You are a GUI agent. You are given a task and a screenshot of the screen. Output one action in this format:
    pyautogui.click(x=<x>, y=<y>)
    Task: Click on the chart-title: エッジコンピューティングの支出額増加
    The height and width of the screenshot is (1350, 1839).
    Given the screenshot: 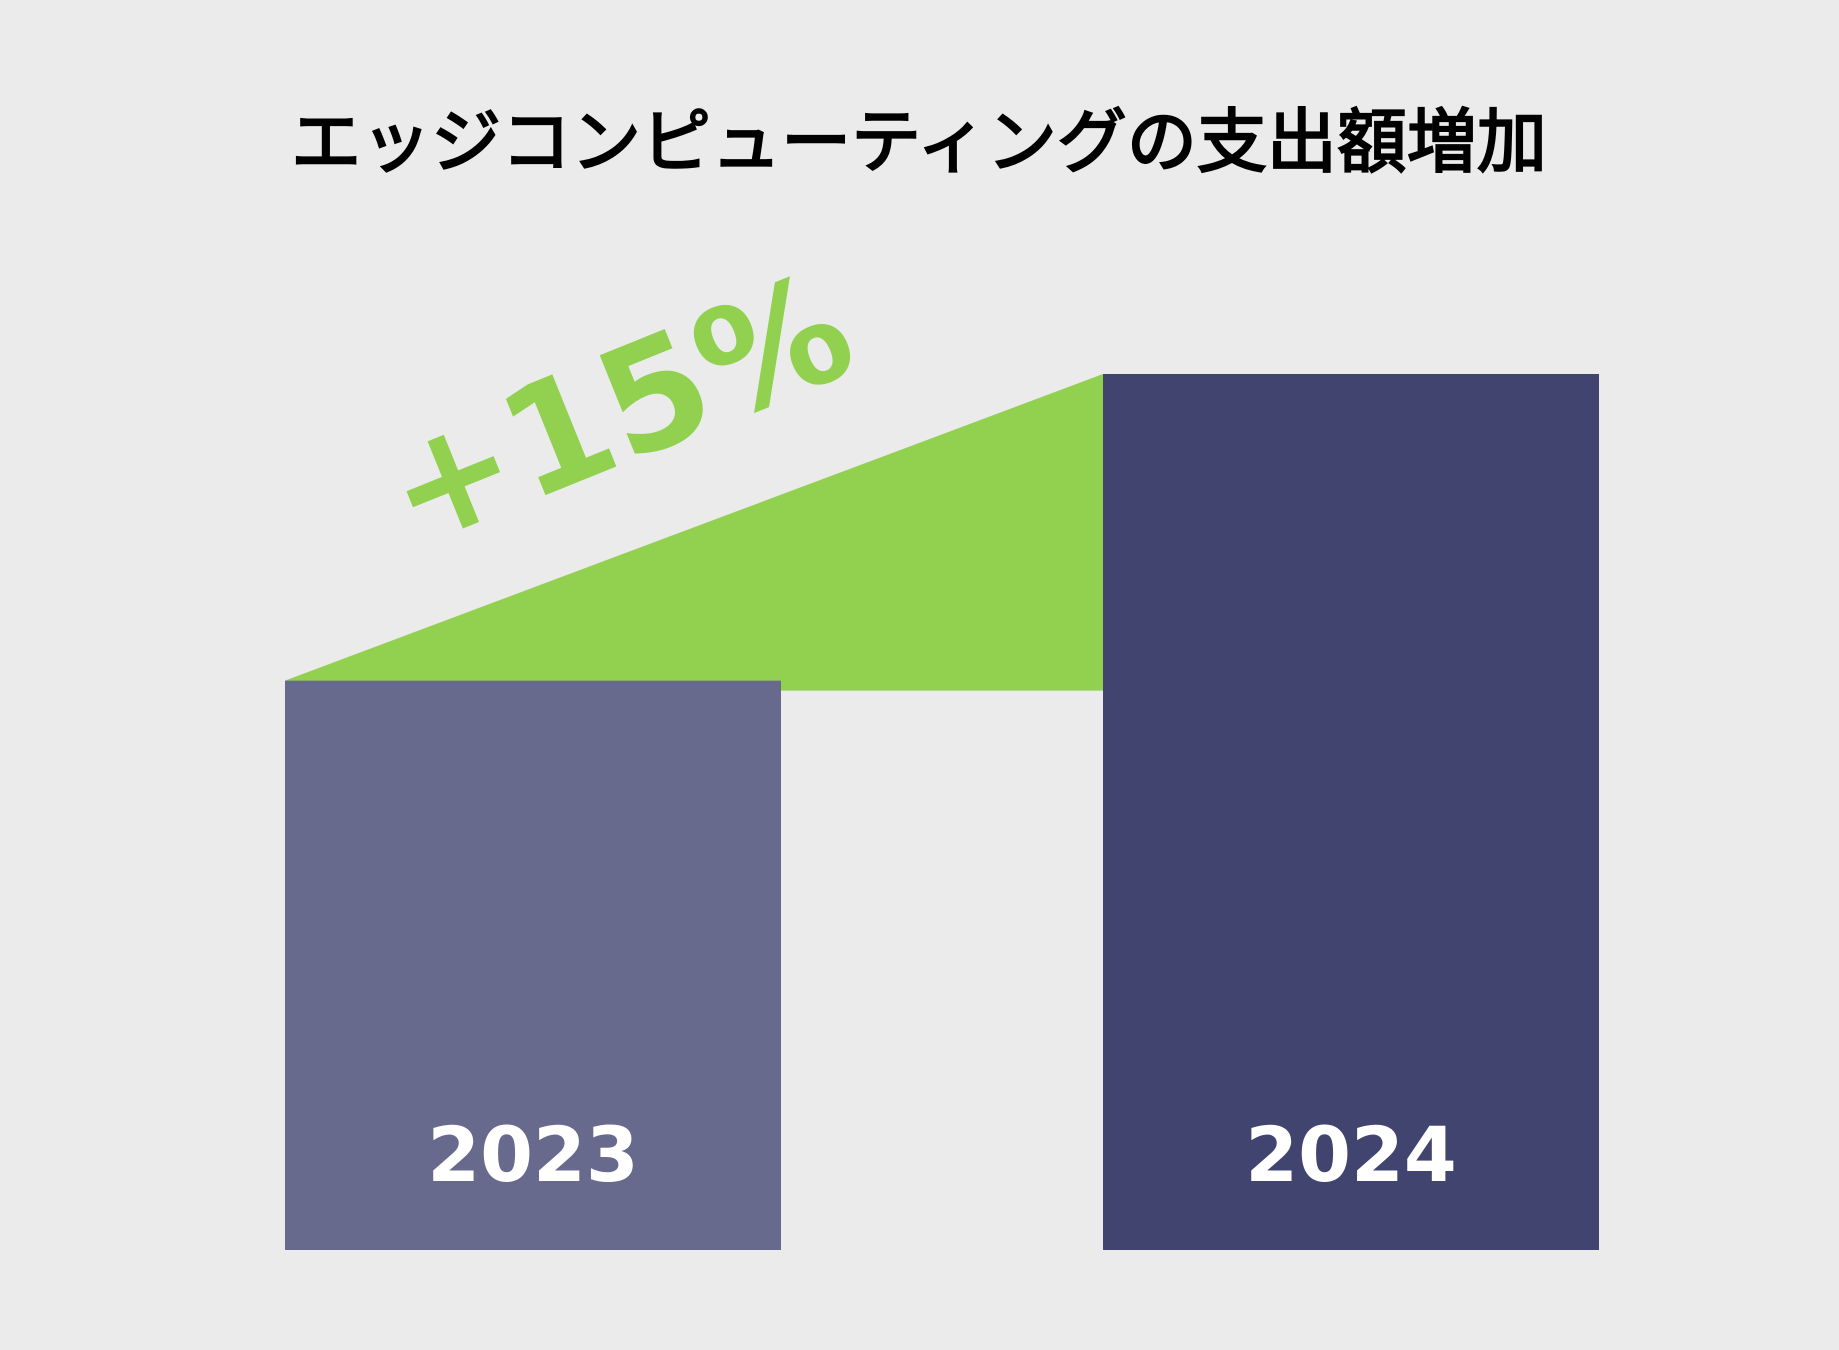 What is the action you would take?
    pyautogui.click(x=919, y=142)
    